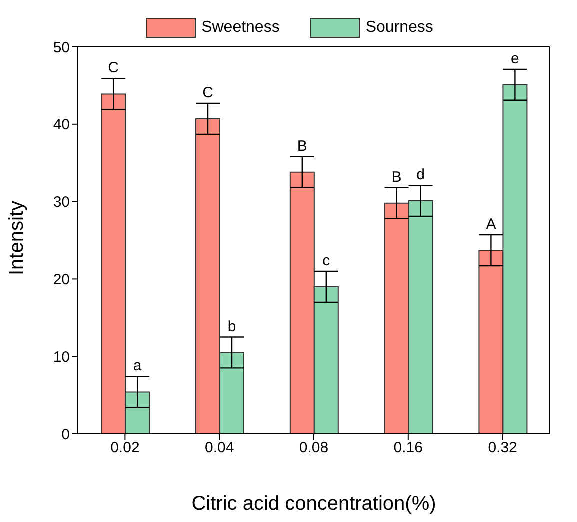 Image resolution: width=577 pixels, height=522 pixels. What do you see at coordinates (314, 504) in the screenshot?
I see `x-axis-title: Citric acid concentration(%)` at bounding box center [314, 504].